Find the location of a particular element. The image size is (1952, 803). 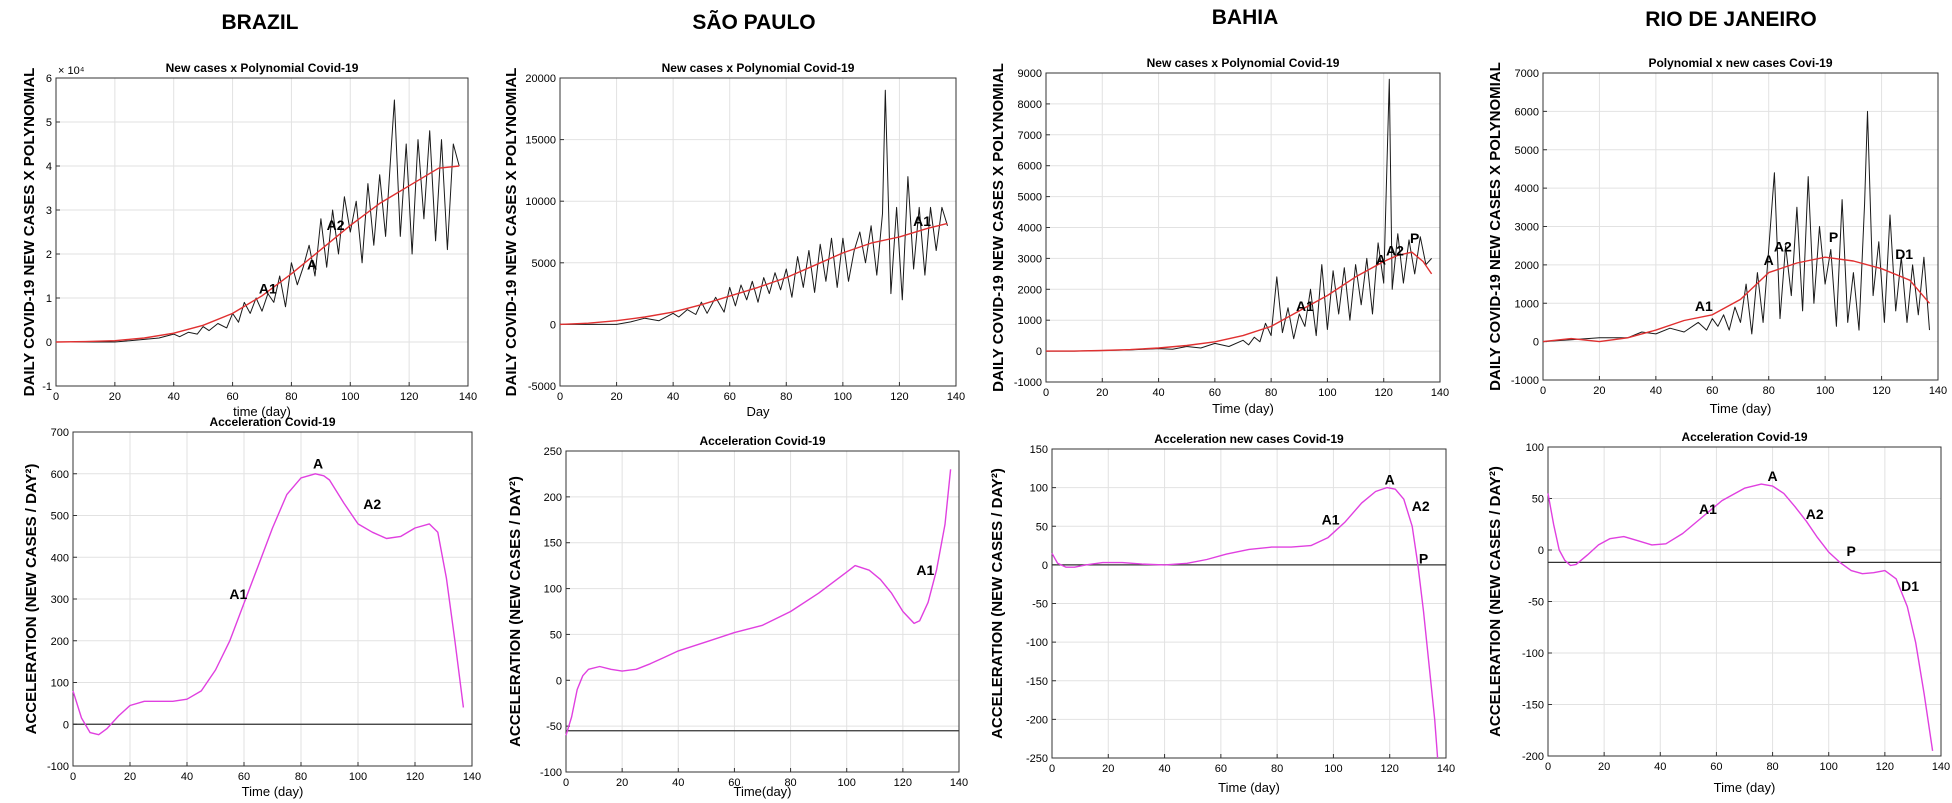

y-tick-label: 50 is located at coordinates (556, 635).